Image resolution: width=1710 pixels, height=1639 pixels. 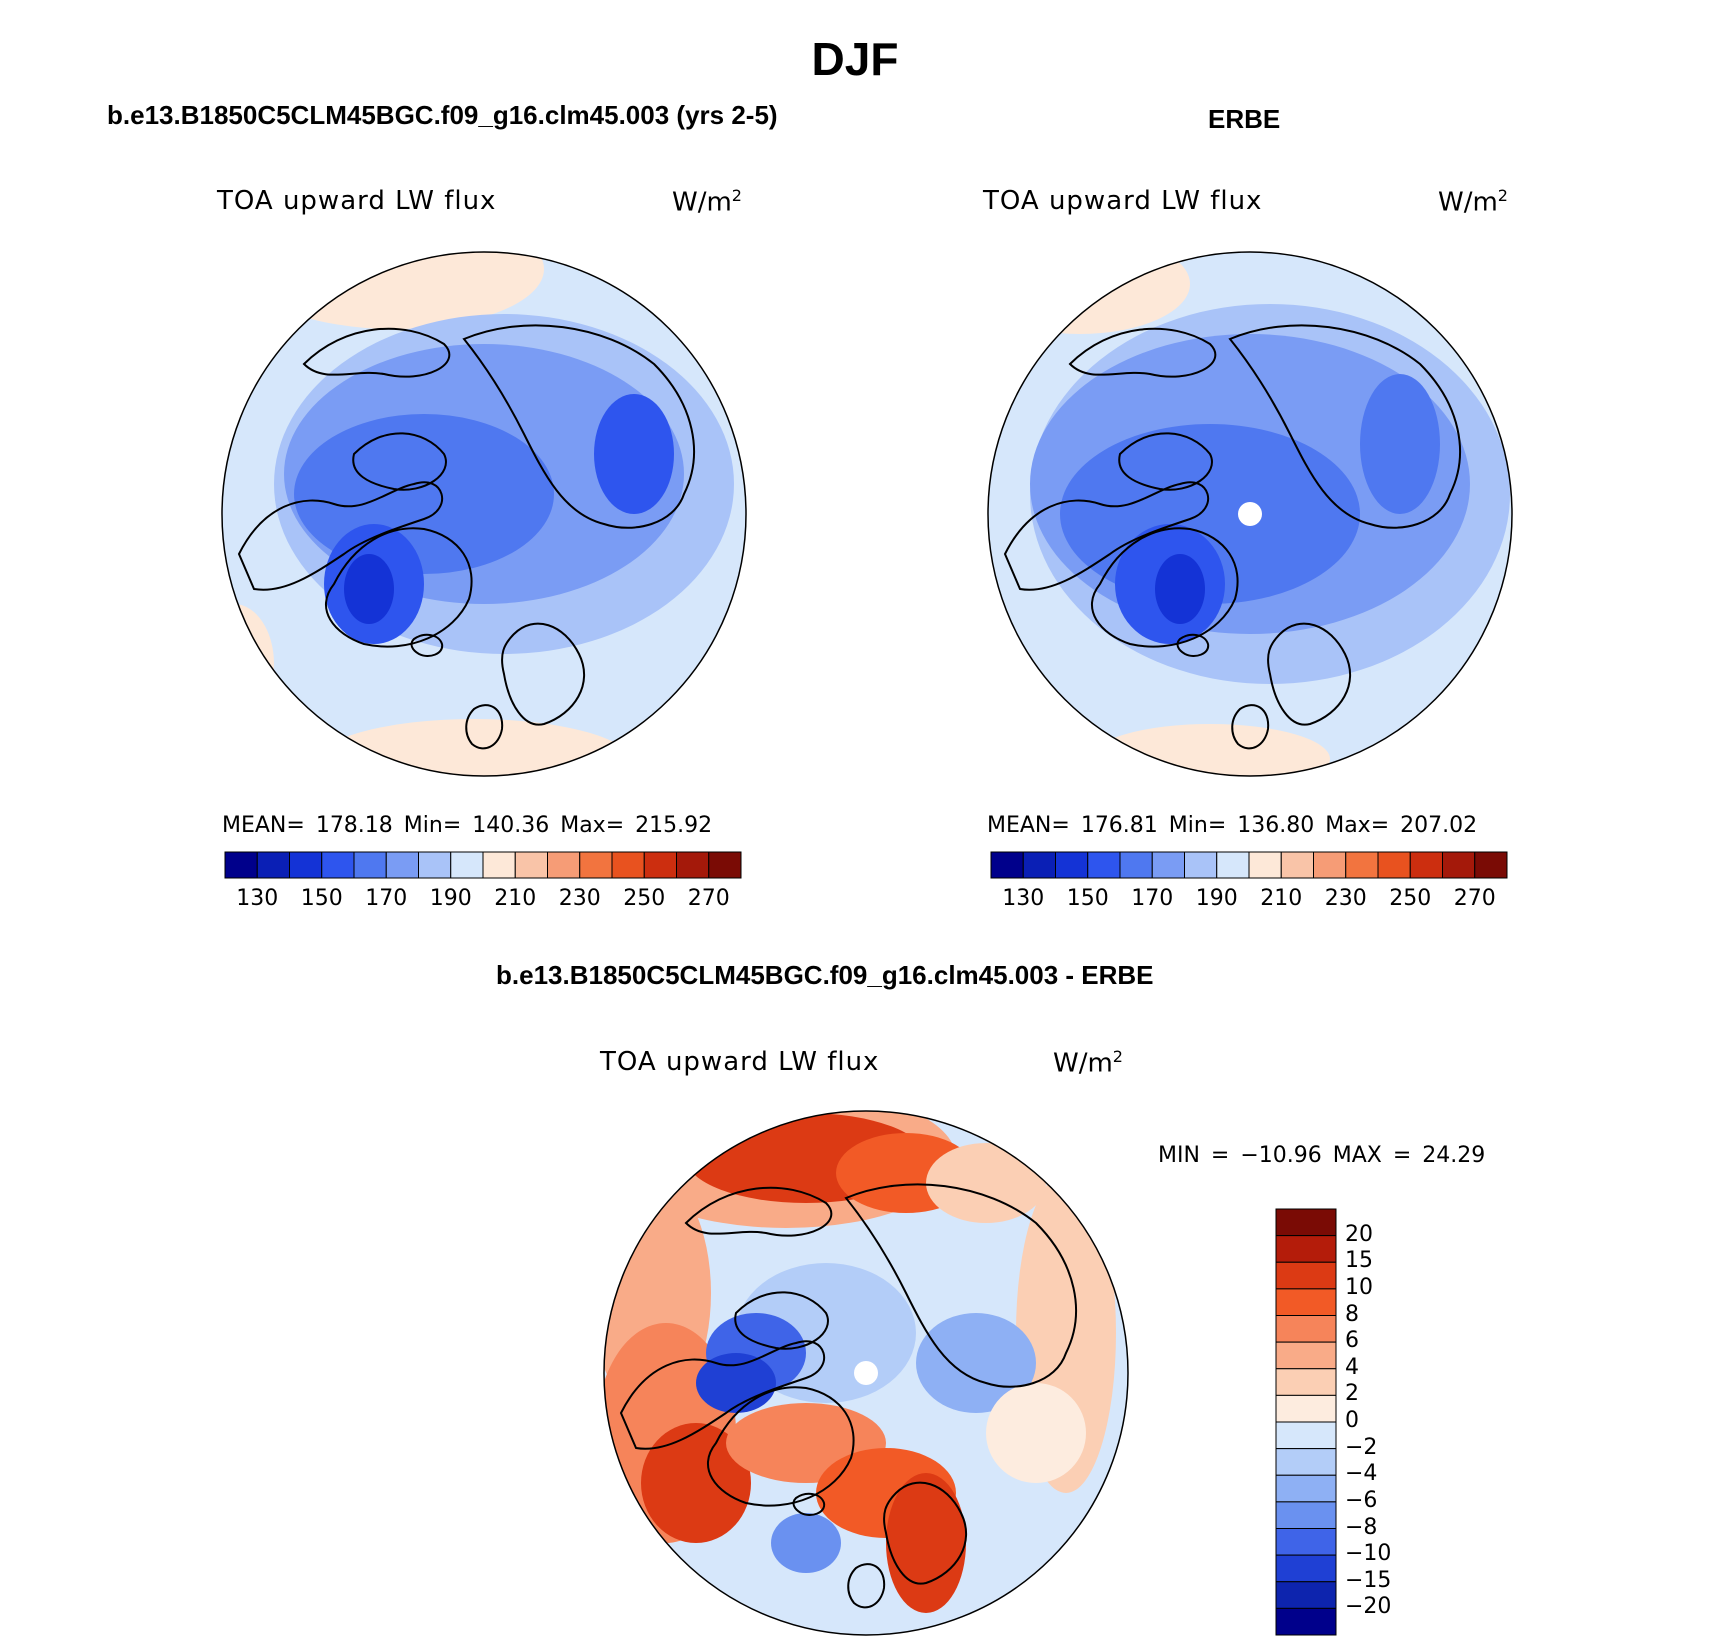 I want to click on colorbar-tick-label: −2, so click(x=1361, y=1447).